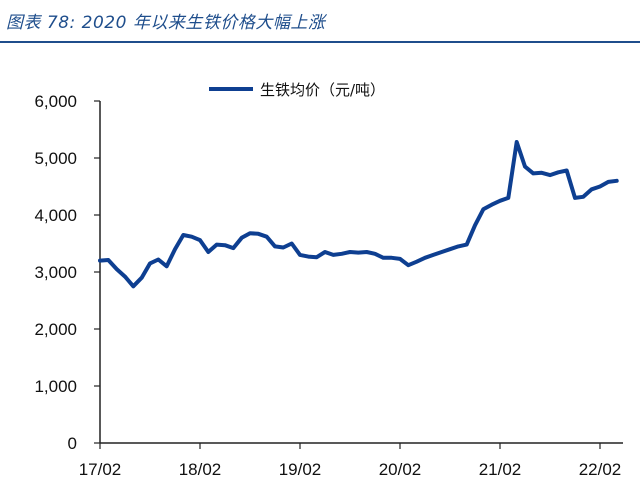  What do you see at coordinates (100, 469) in the screenshot?
I see `x-tick-label: 17/02` at bounding box center [100, 469].